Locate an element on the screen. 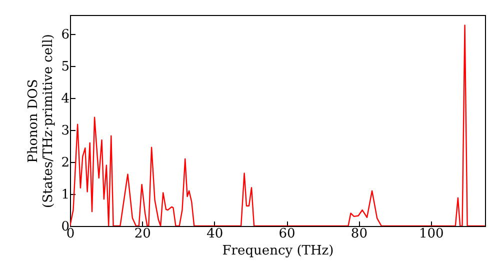 This screenshot has height=280, width=500. y-axis-title: Phonon DOS (States/THz·primitive cell) is located at coordinates (41, 121).